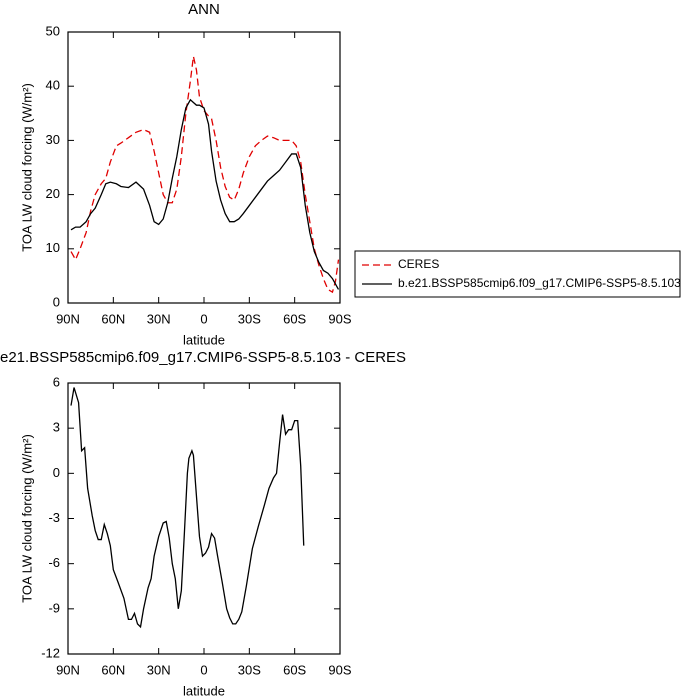  Describe the element at coordinates (204, 9) in the screenshot. I see `chart-title: ANN` at that location.